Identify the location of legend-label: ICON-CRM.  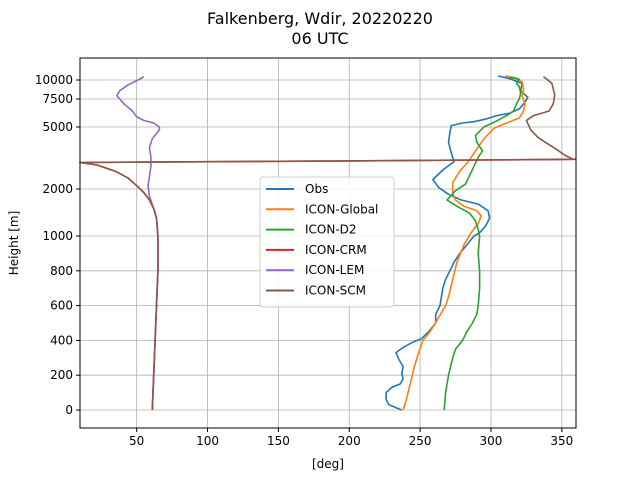
(336, 250).